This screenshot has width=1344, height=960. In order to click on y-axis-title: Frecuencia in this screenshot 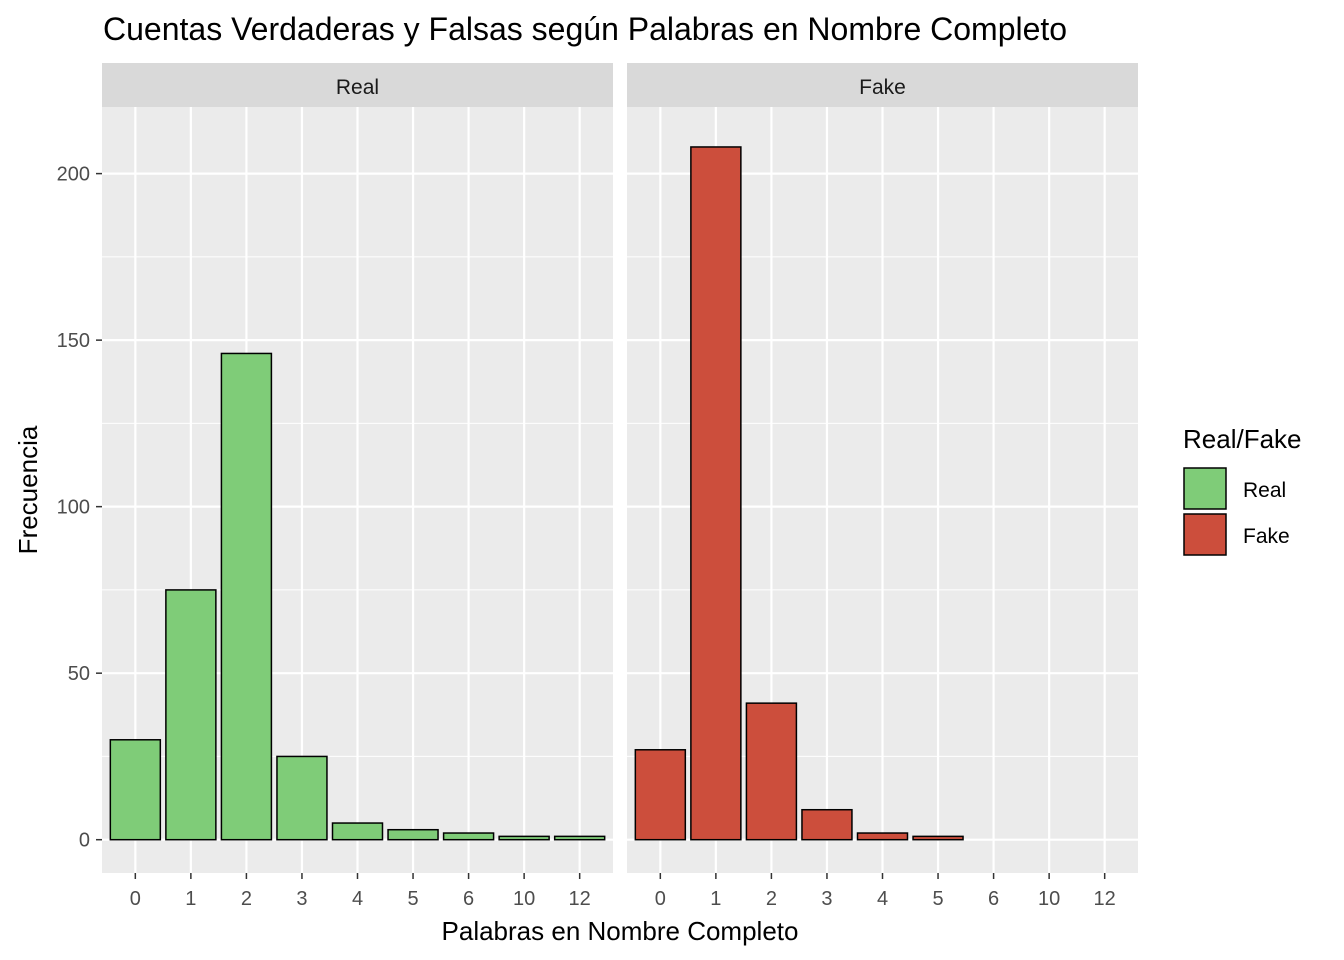, I will do `click(28, 489)`.